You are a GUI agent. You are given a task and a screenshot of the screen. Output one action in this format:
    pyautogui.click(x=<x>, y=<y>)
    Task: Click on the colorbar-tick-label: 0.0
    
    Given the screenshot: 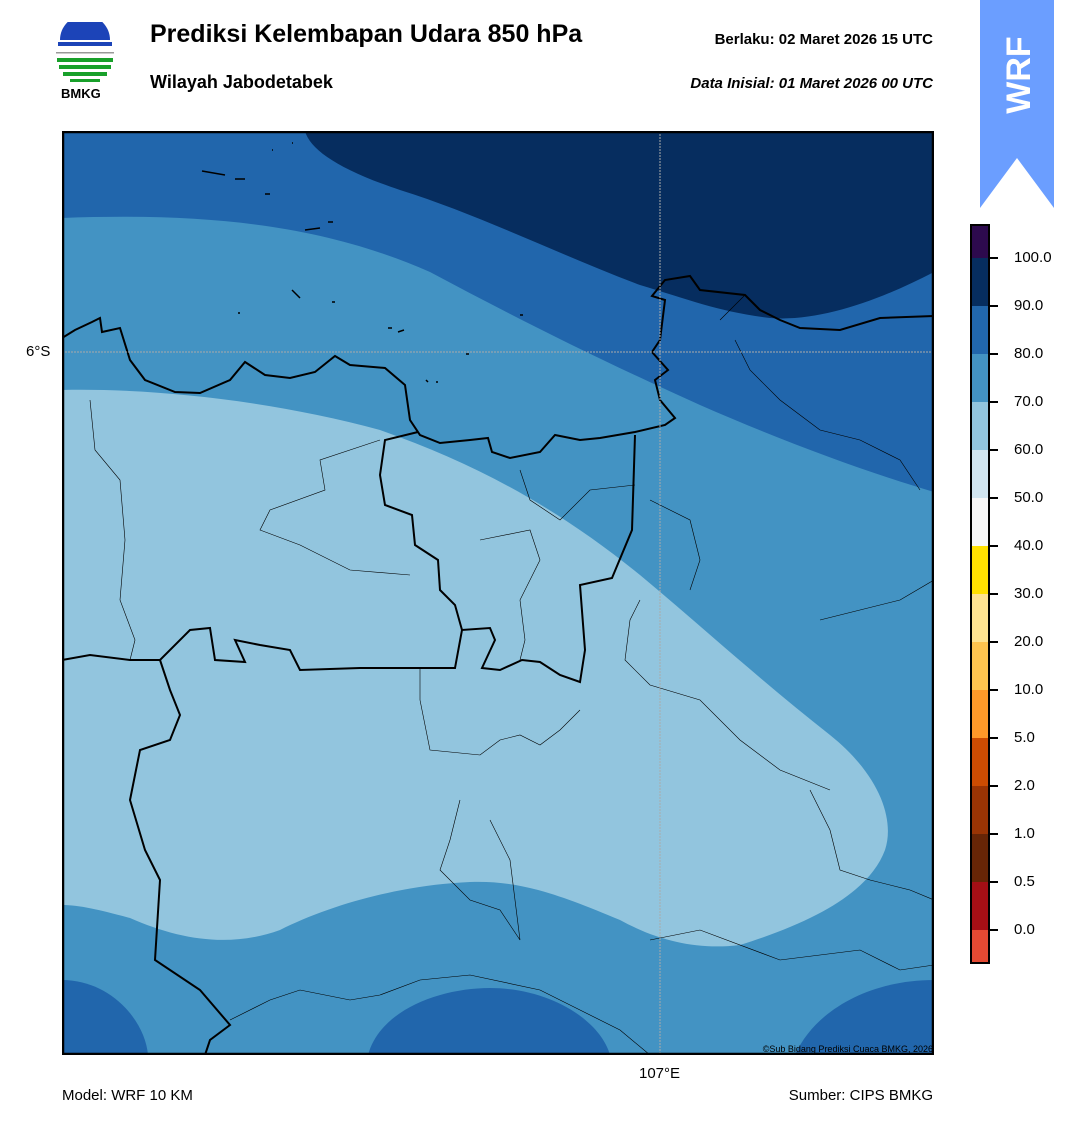 What is the action you would take?
    pyautogui.click(x=1024, y=929)
    